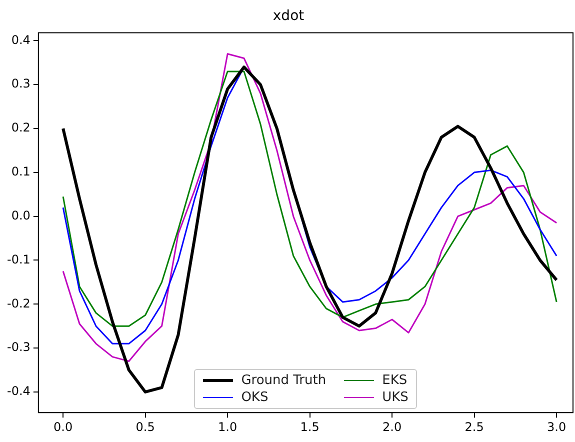  I want to click on y-tick-label: 0.1, so click(20, 171).